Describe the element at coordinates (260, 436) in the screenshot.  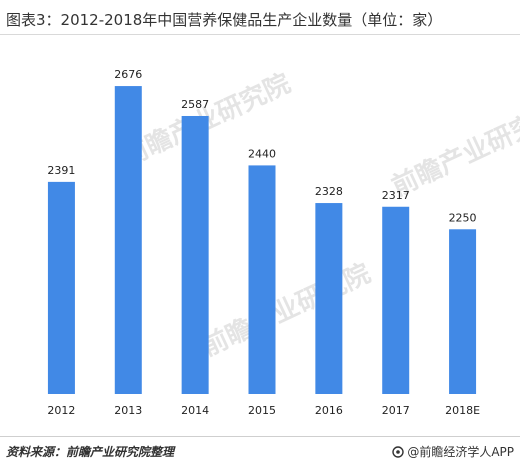
I see `footer-divider` at that location.